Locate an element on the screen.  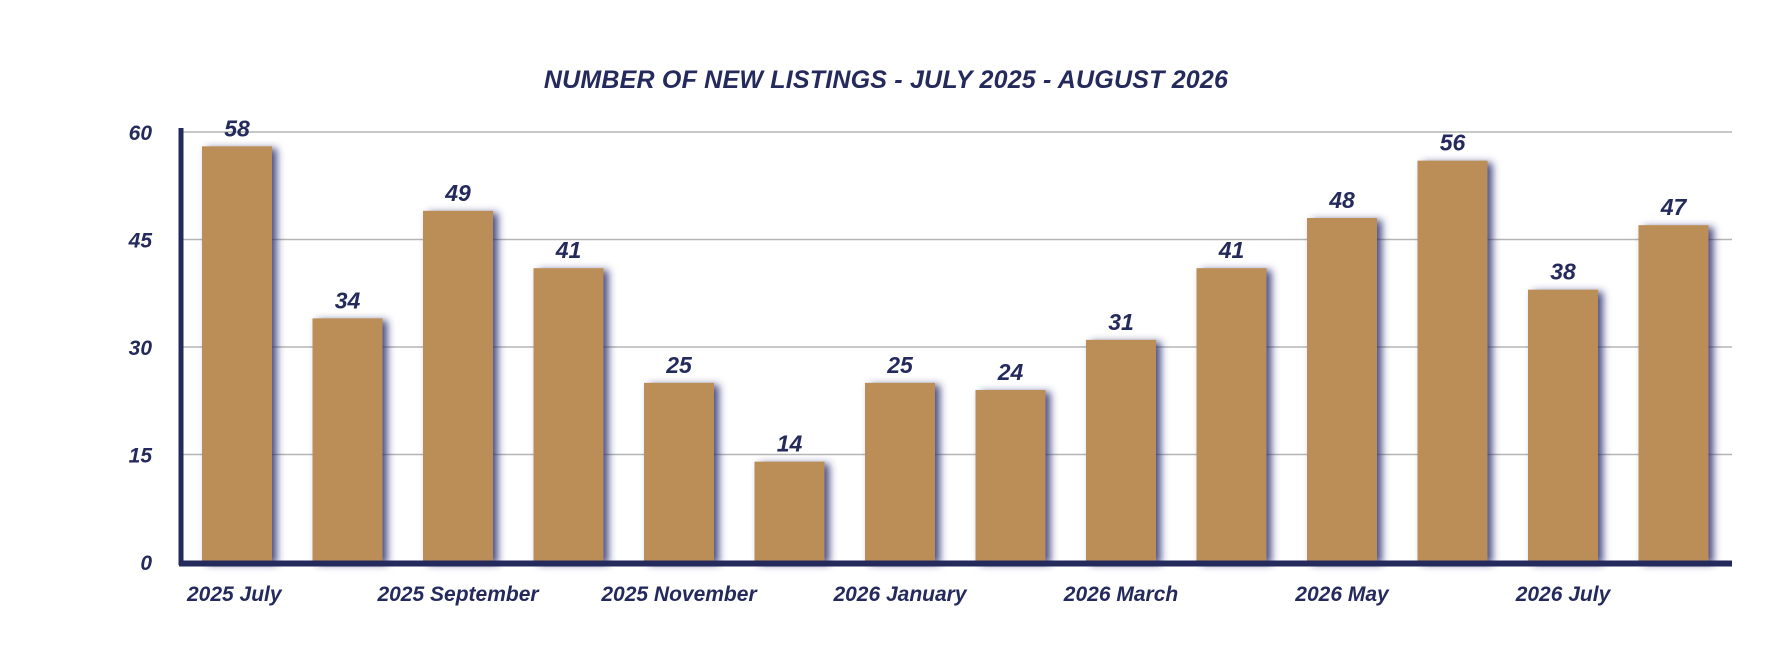
data-label: 48 is located at coordinates (1341, 200).